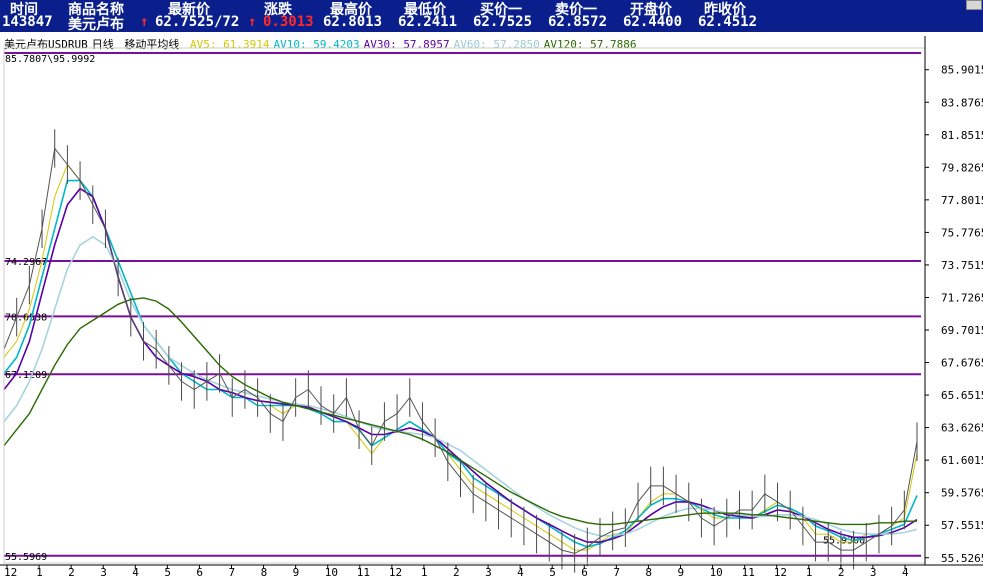 The image size is (983, 577). Describe the element at coordinates (844, 541) in the screenshot. I see `low-label: 55.9300` at that location.